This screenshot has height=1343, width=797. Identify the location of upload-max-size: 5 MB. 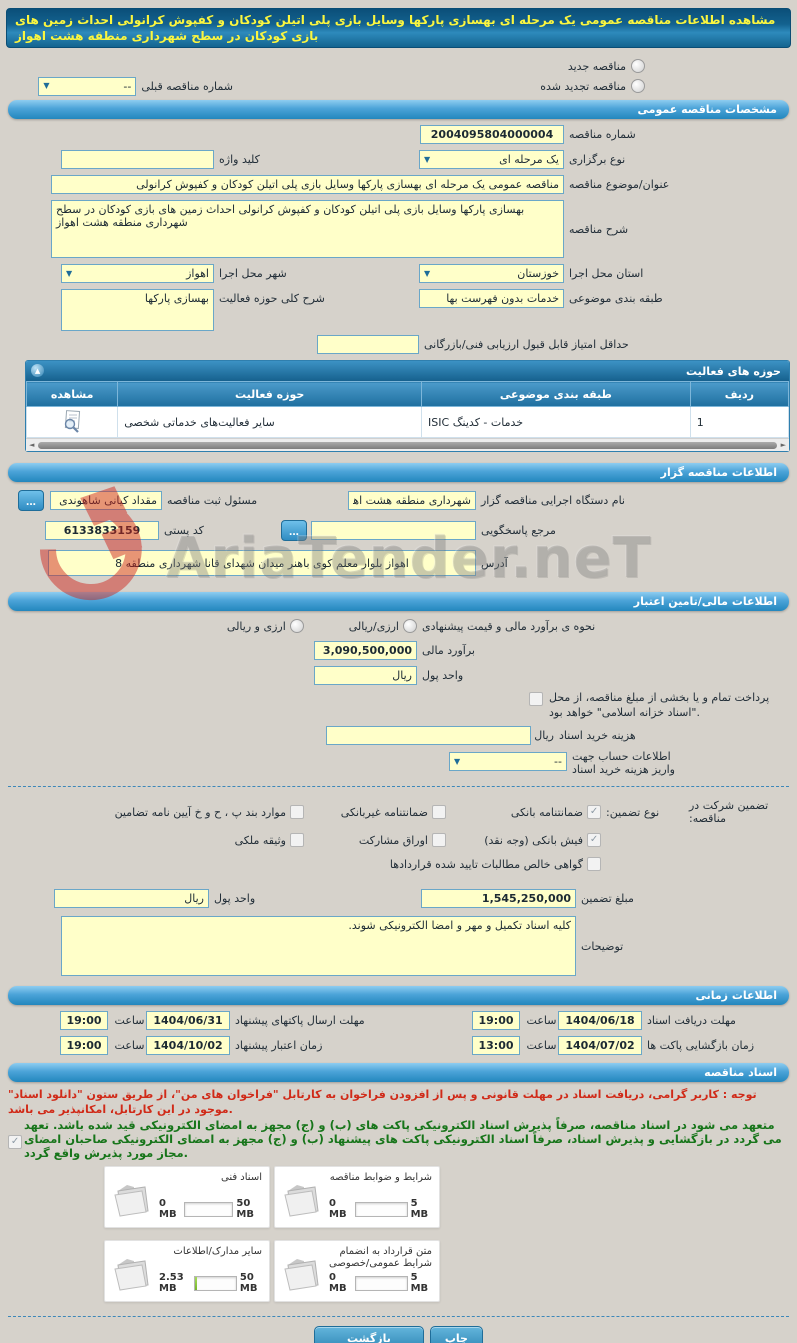
(419, 1283).